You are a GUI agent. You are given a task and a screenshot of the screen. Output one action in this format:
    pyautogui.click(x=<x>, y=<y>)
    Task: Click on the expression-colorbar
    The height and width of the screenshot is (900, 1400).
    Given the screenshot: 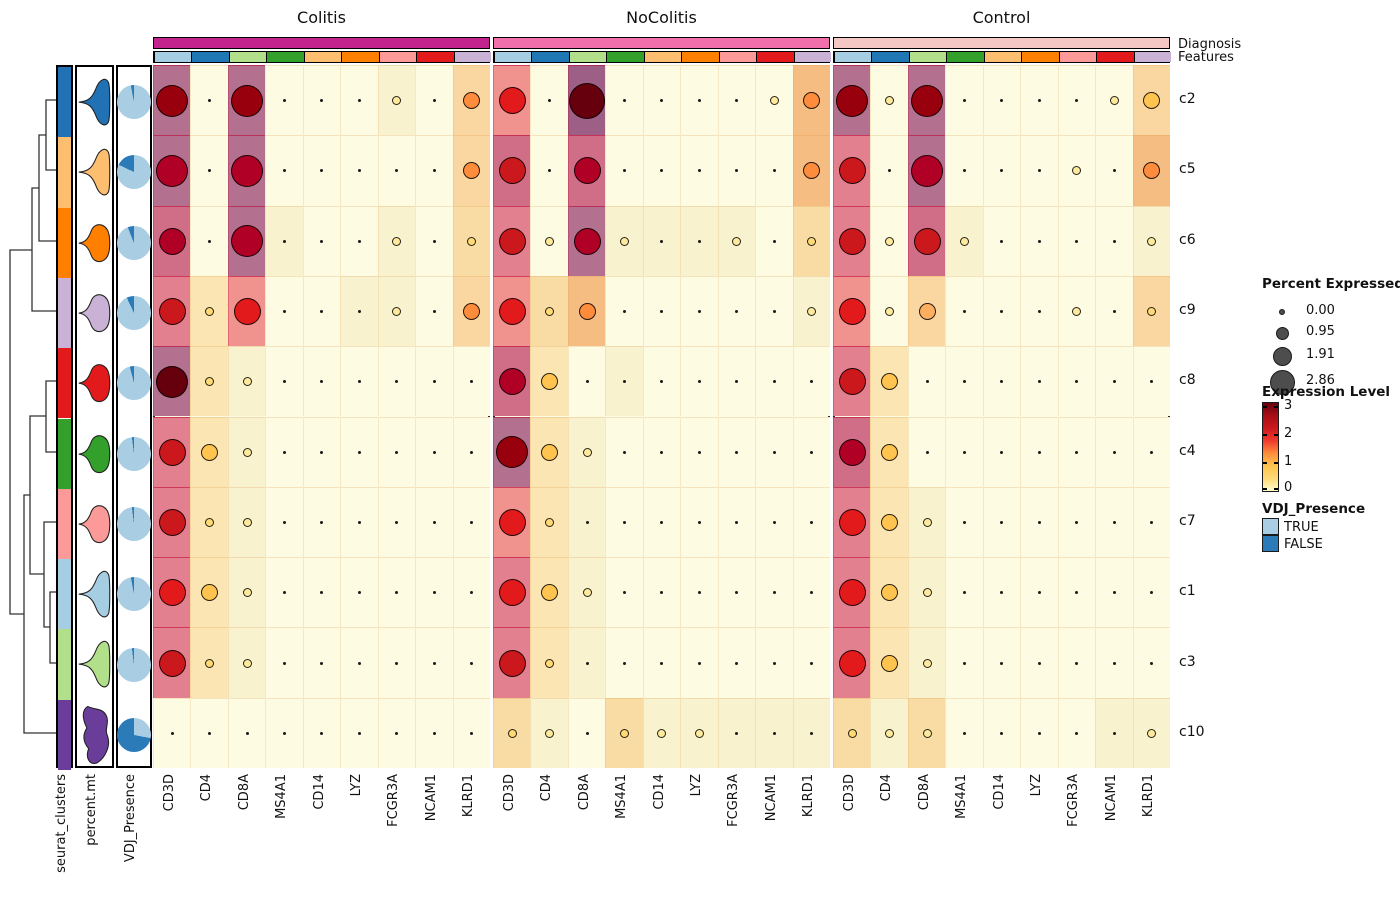 What is the action you would take?
    pyautogui.click(x=1270, y=447)
    